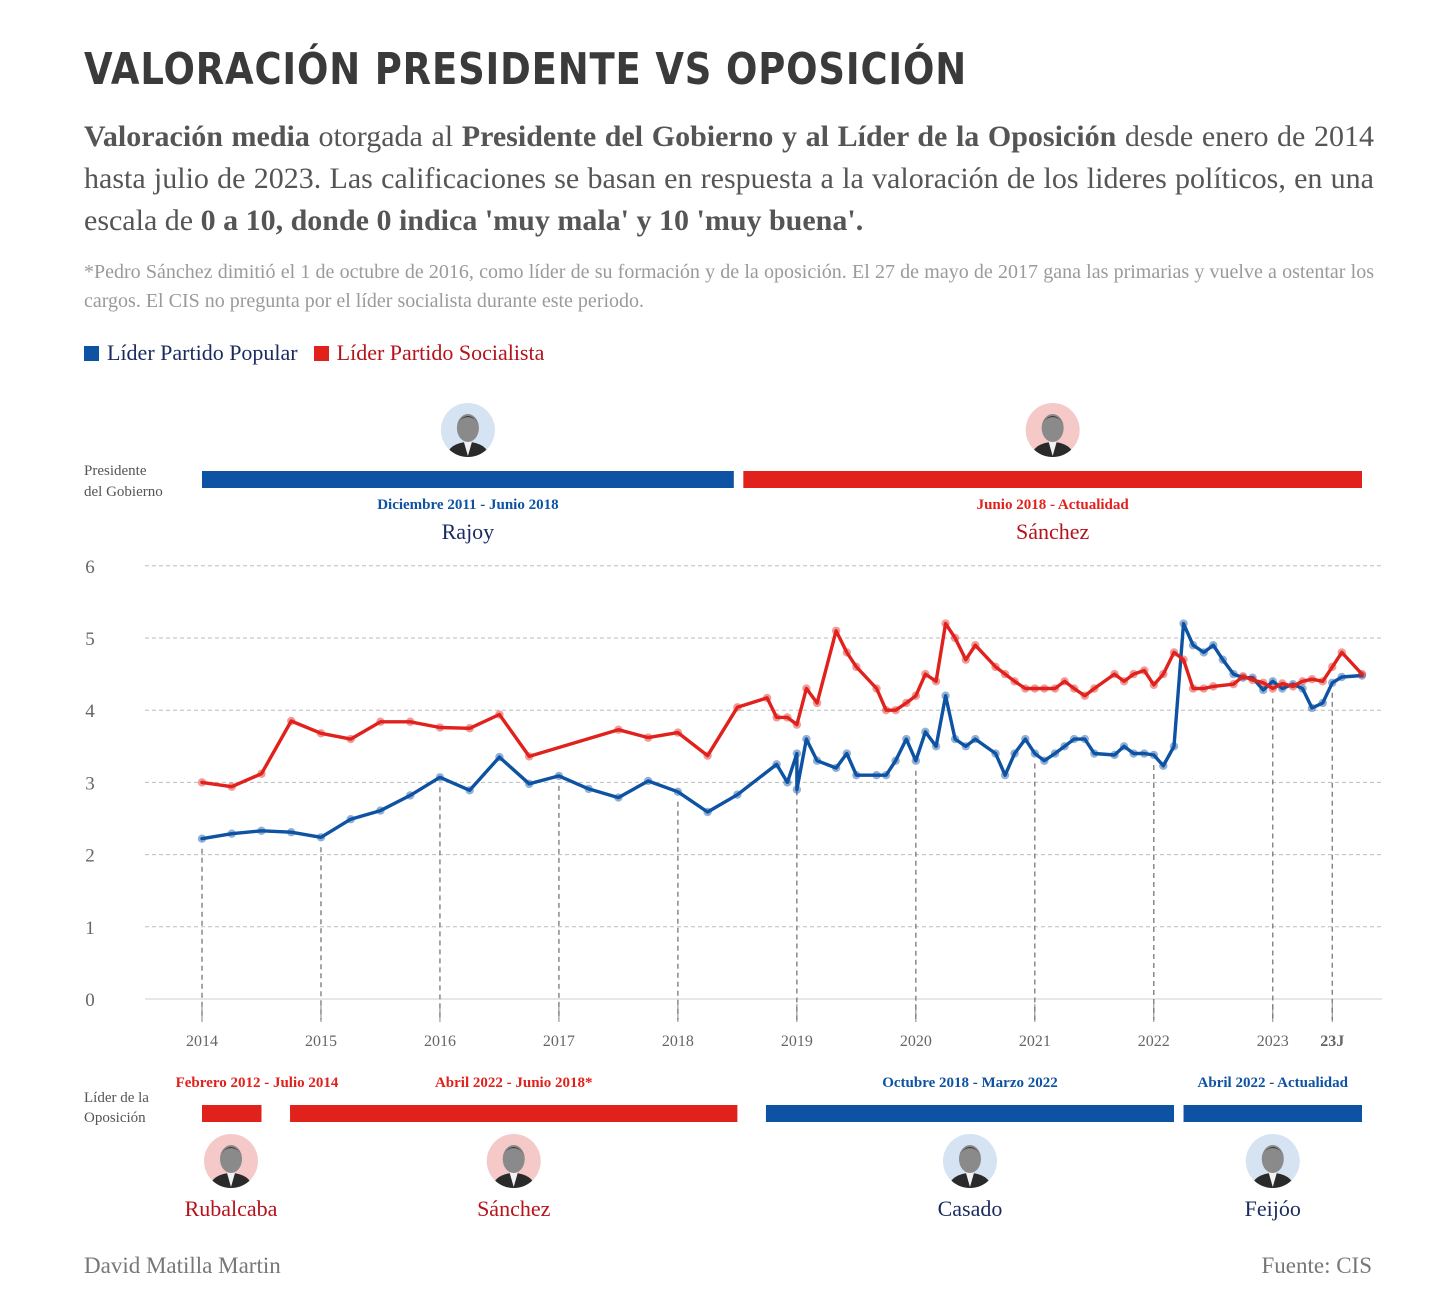  I want to click on x-tick-label: 2016, so click(440, 1041).